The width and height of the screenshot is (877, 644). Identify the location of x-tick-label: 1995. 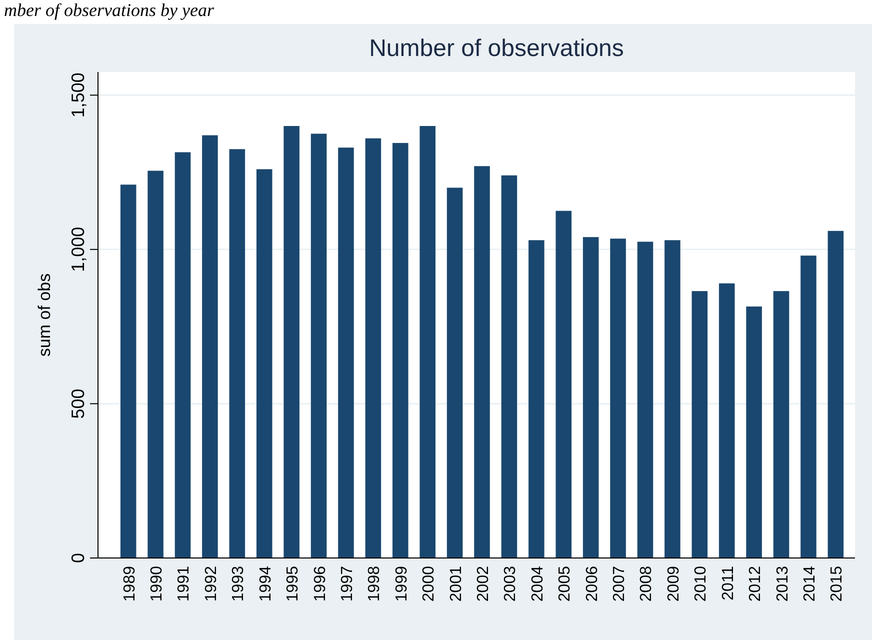
(293, 584).